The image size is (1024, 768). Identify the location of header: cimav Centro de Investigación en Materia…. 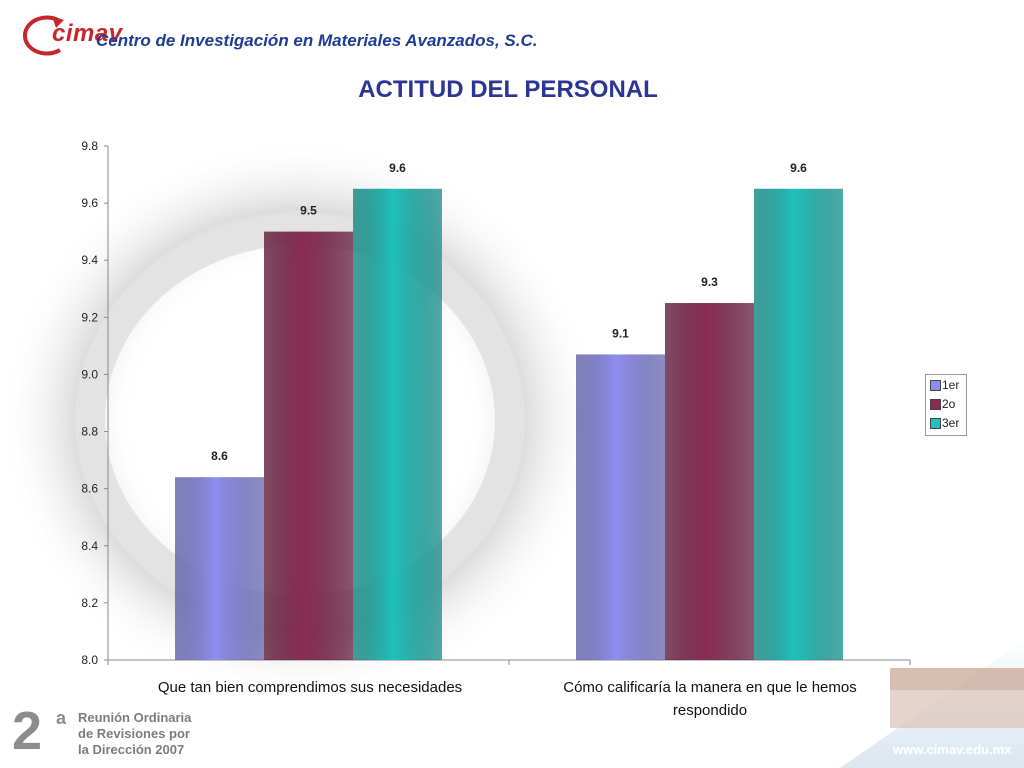
(512, 31).